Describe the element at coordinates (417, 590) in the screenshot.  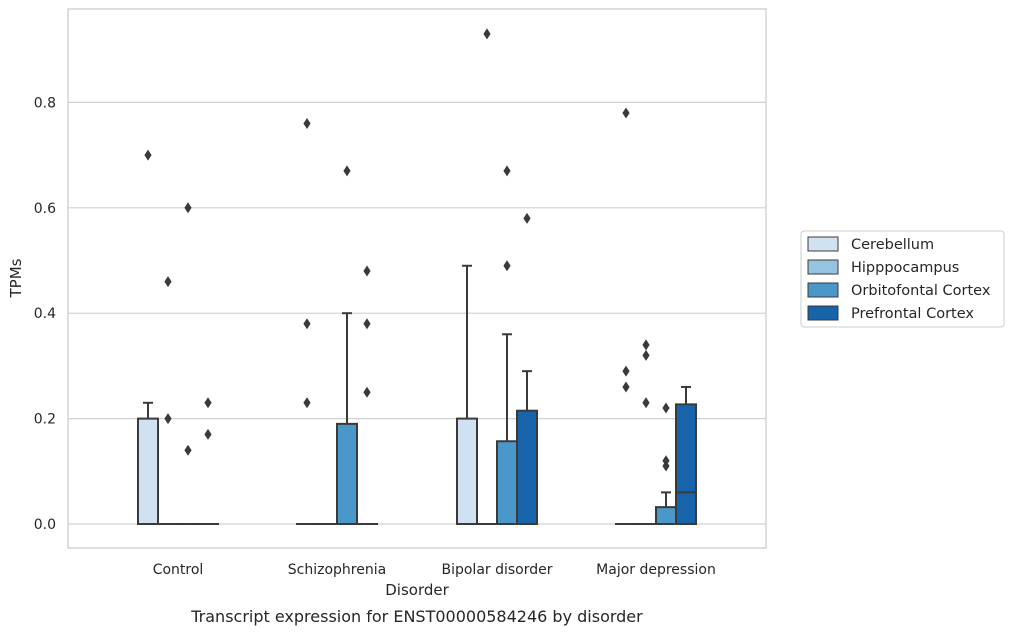
I see `x-axis-label: Disorder` at that location.